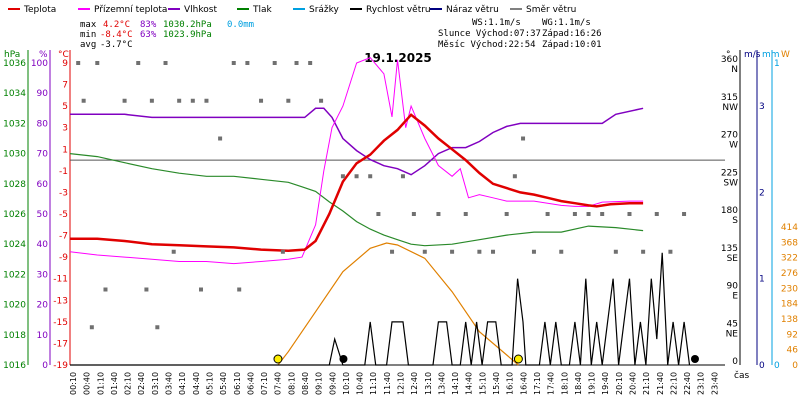  Describe the element at coordinates (795, 366) in the screenshot. I see `wm2-tick-0: 0` at that location.